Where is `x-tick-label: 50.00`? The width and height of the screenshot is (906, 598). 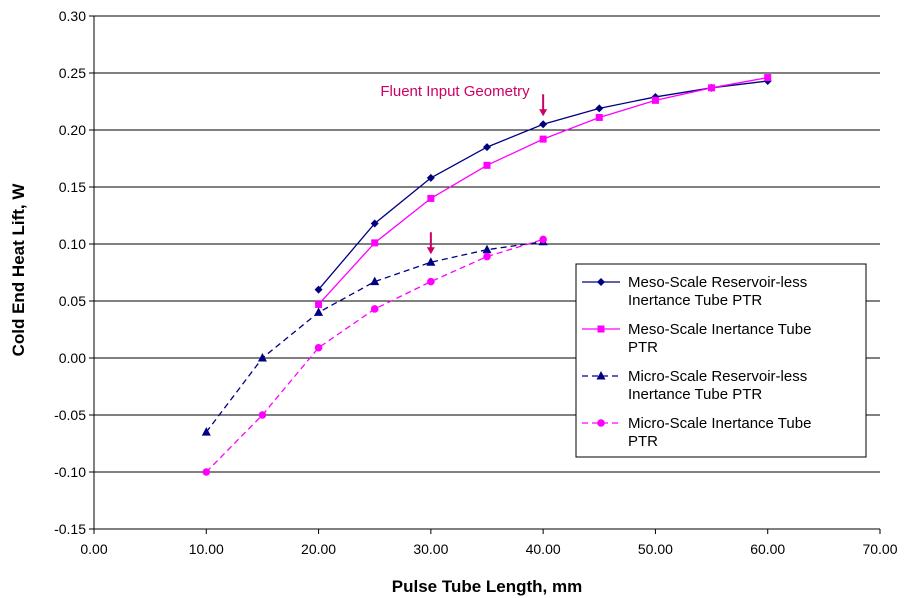 x-tick-label: 50.00 is located at coordinates (655, 549).